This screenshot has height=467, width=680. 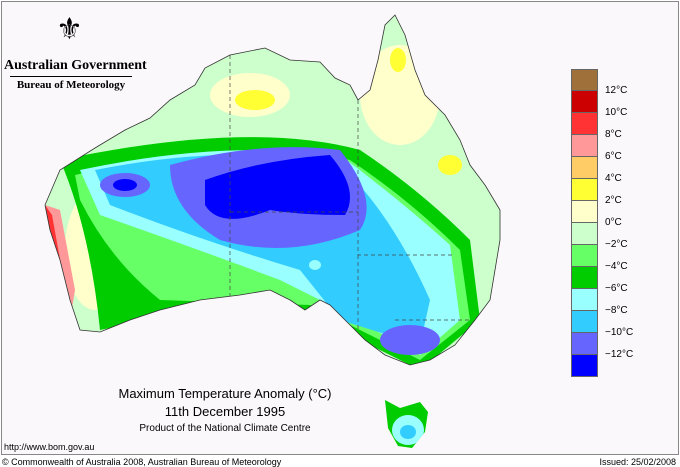 I want to click on color-legend, so click(x=584, y=223).